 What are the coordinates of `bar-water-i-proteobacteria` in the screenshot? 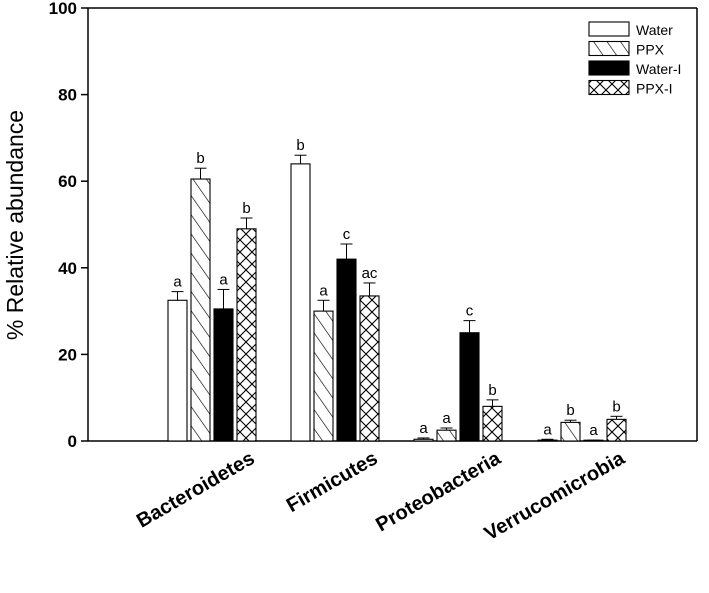 It's located at (469, 387).